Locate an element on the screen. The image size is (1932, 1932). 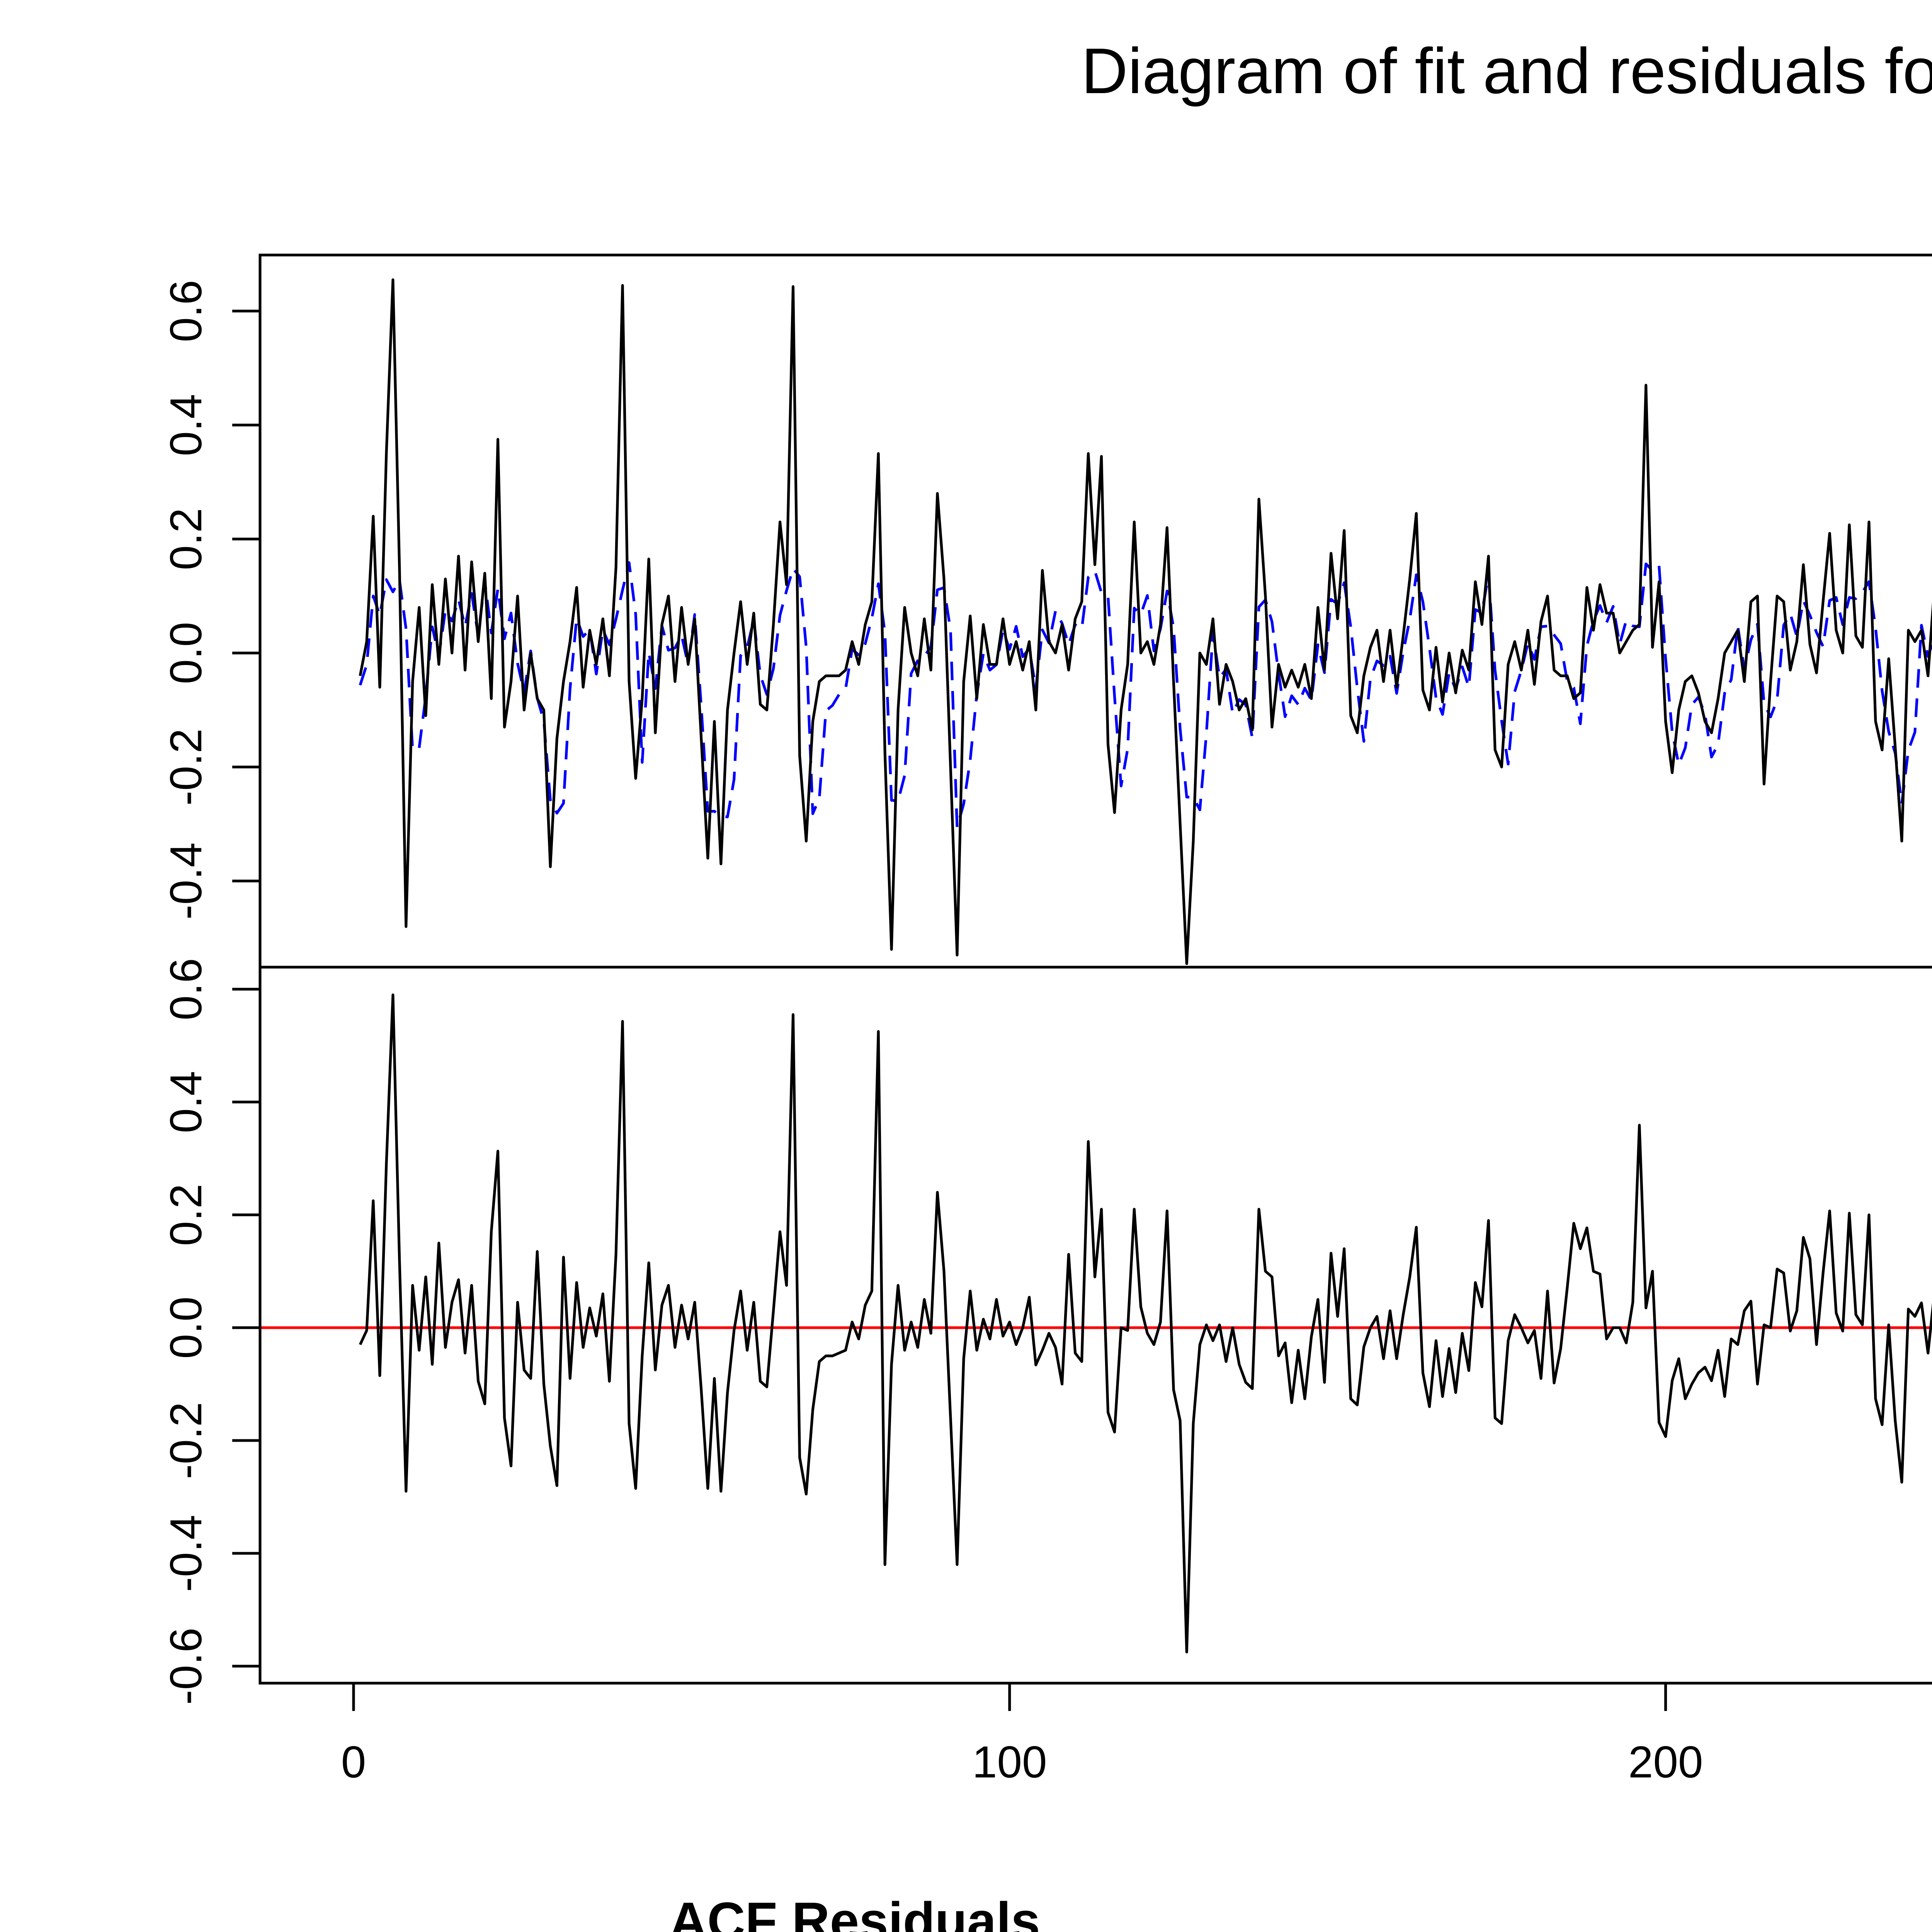
svg-text: 100 is located at coordinates (1010, 1762).